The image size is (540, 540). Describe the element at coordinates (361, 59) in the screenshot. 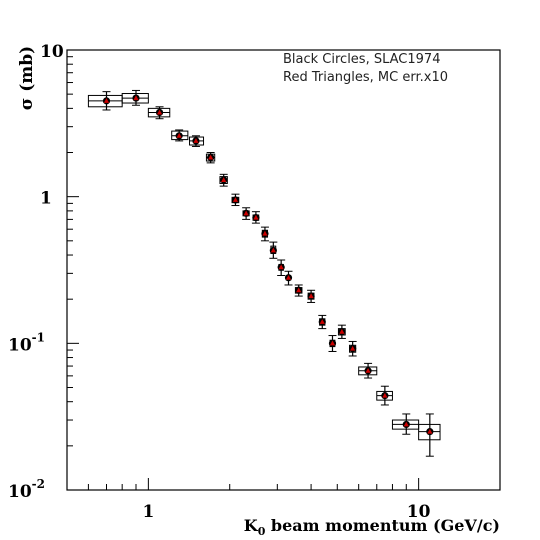

I see `legend-line-1: Black Circles, SLAC1974` at that location.